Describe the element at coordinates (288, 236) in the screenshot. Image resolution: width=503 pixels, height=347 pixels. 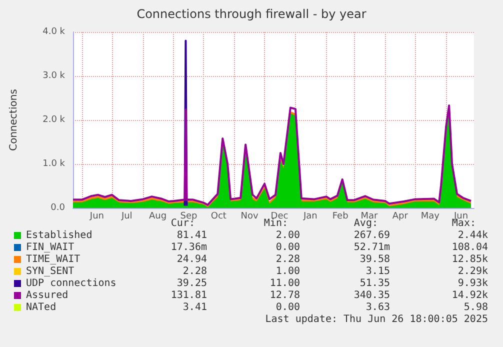
I see `text: 2.00` at that location.